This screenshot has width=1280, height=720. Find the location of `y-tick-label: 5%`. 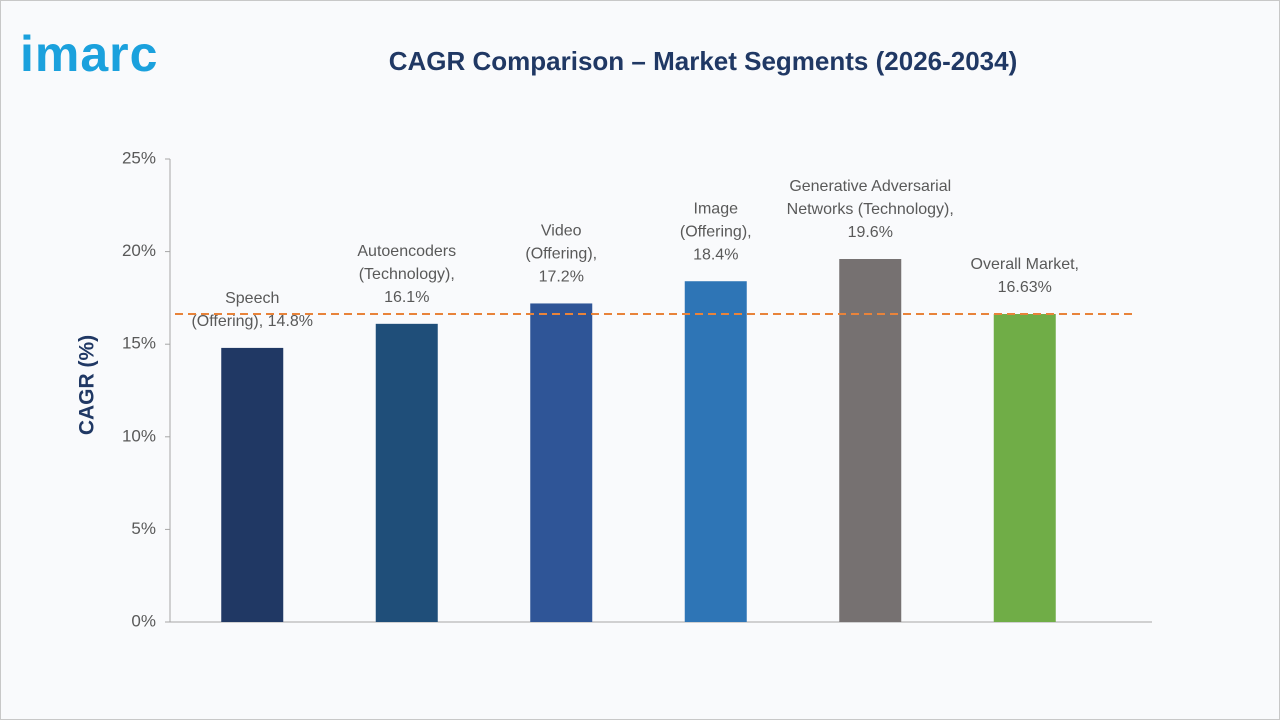

y-tick-label: 5% is located at coordinates (143, 528).